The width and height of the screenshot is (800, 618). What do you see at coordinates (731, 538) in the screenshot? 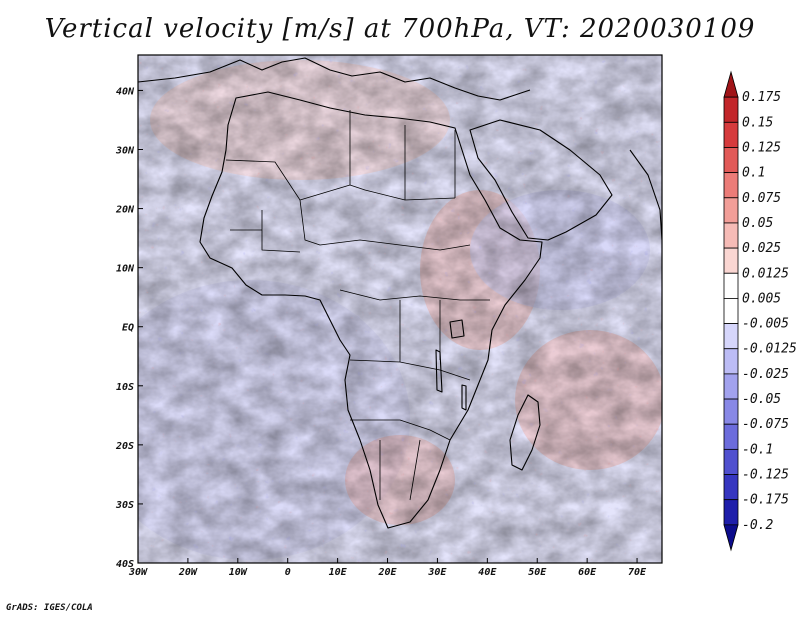
I see `colorbar-bottom-triangle` at bounding box center [731, 538].